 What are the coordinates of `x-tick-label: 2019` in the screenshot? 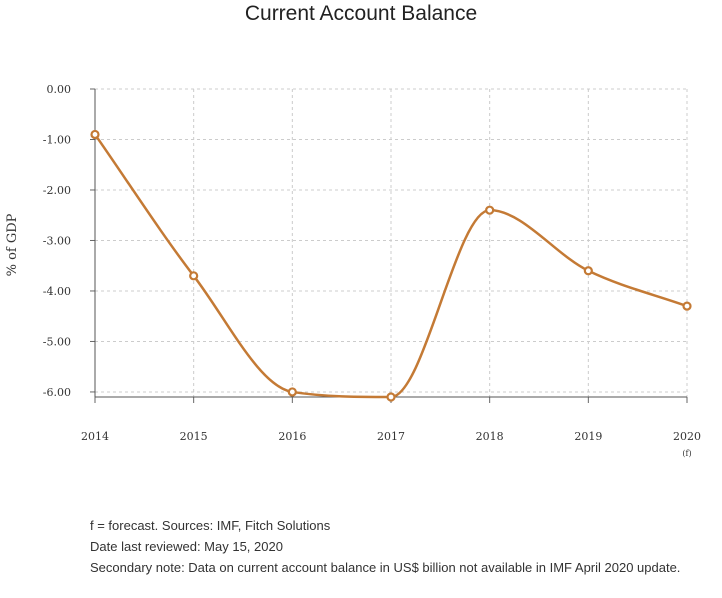 It's located at (588, 436).